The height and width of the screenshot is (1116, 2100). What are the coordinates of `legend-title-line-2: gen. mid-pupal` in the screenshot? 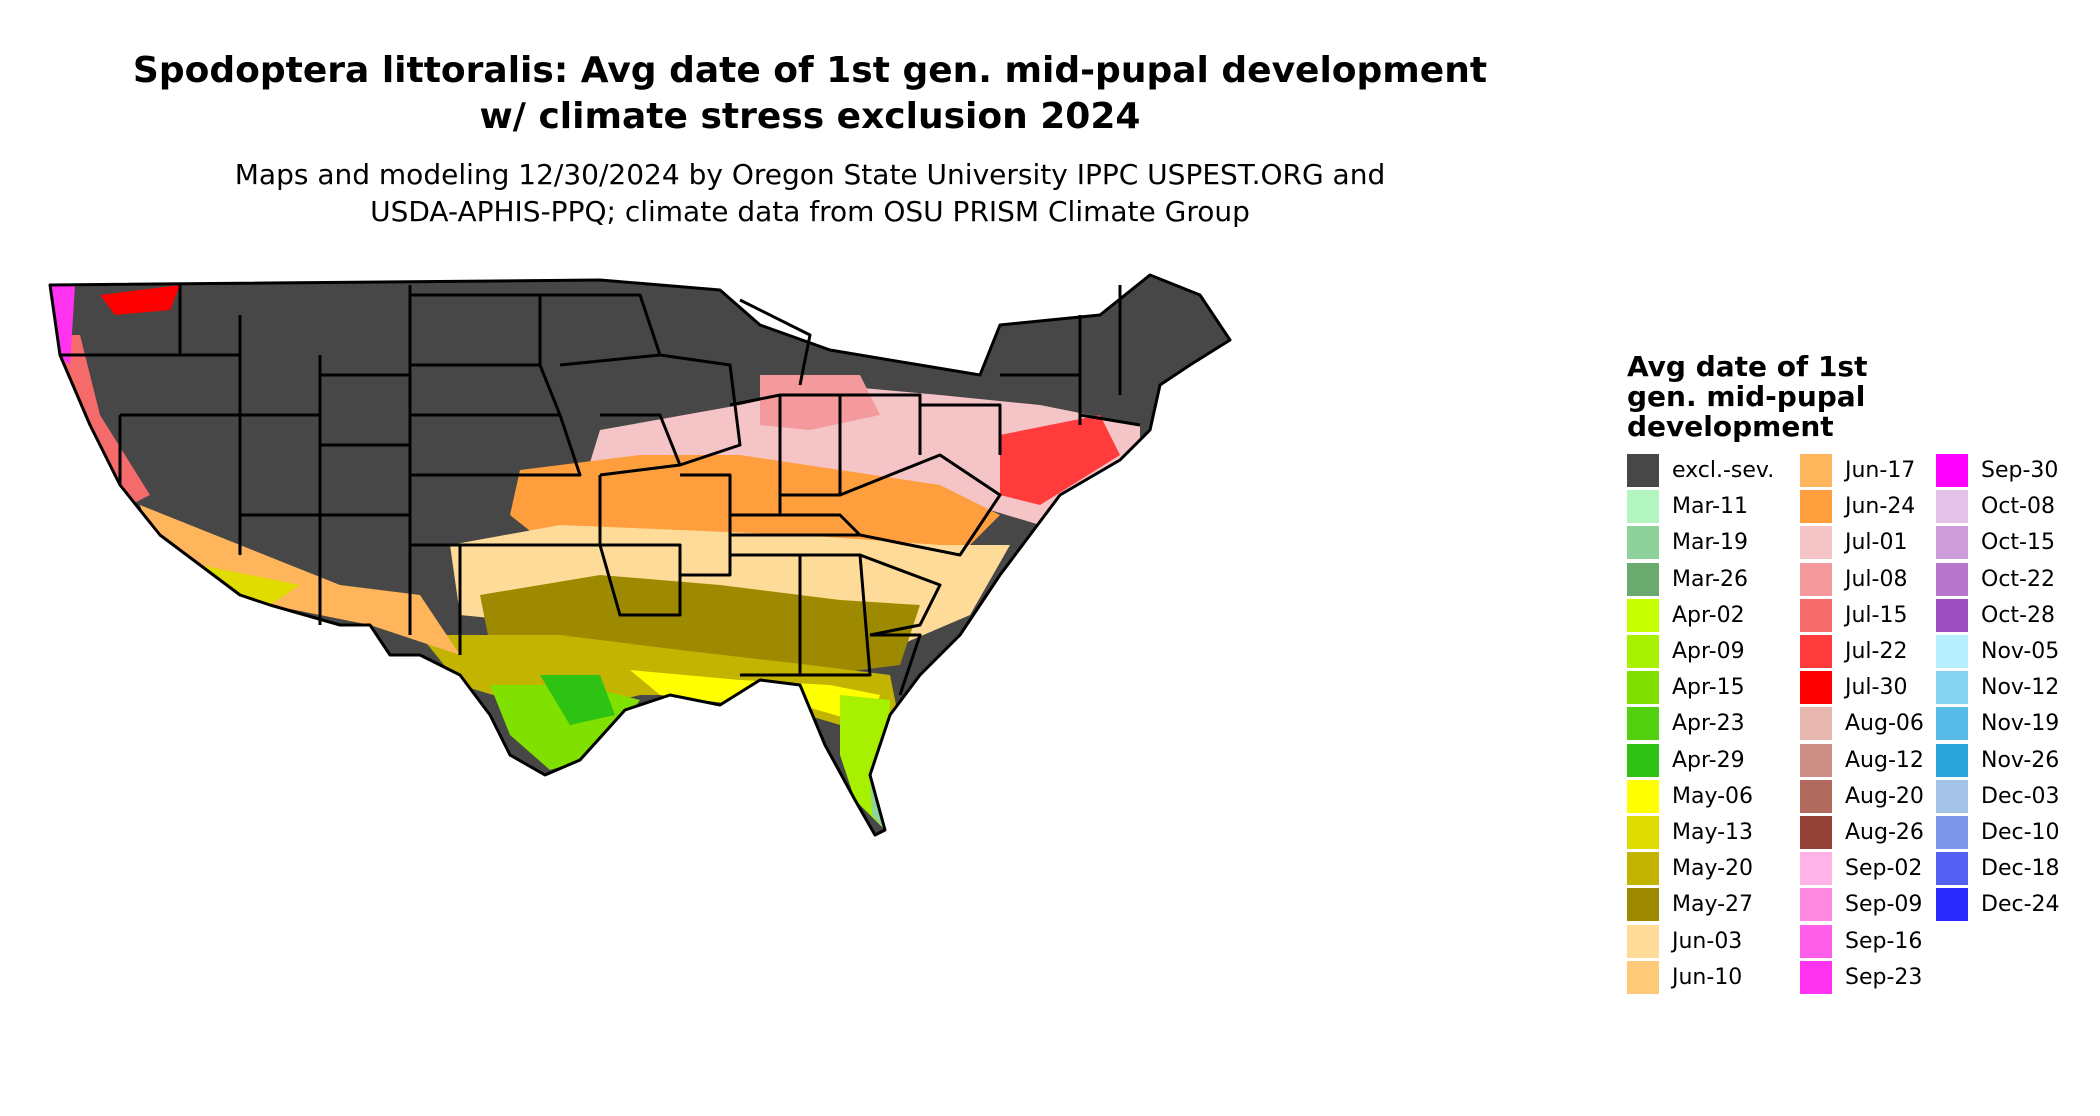 It's located at (1746, 396).